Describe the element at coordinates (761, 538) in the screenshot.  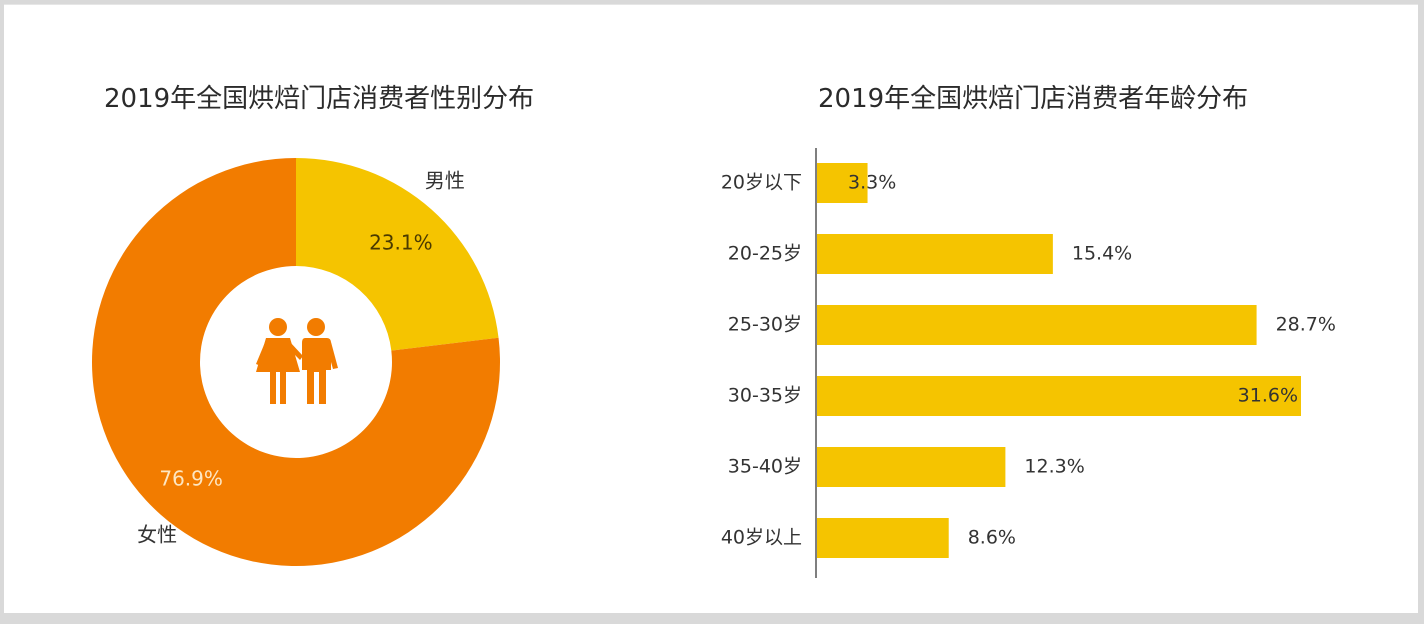
I see `age-category-label-6: 40岁以上` at that location.